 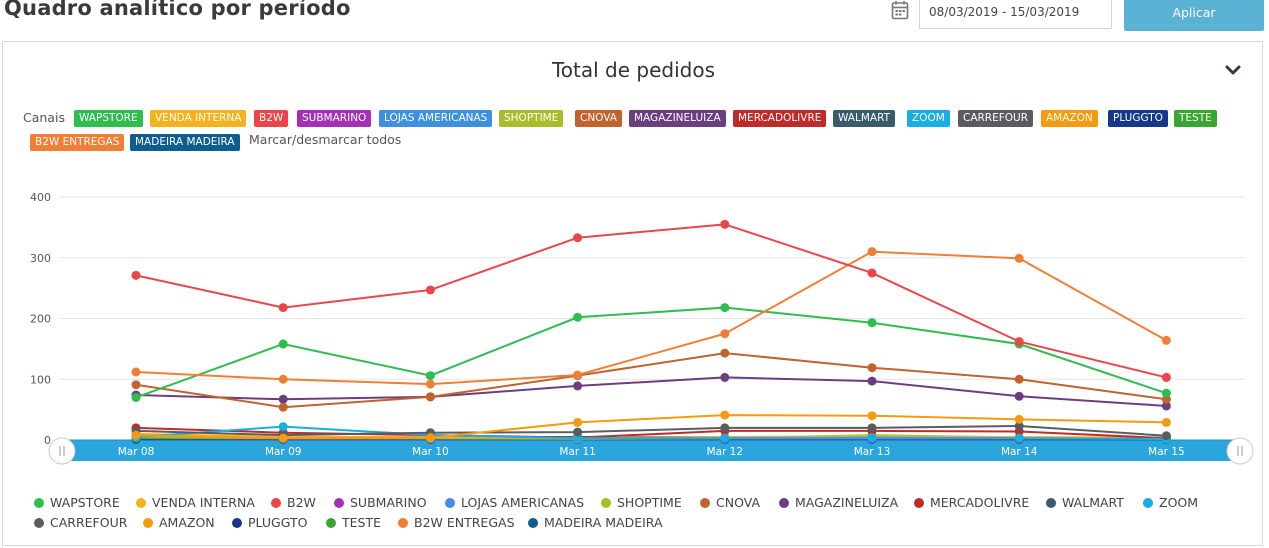 I want to click on legend-item-cnova: CNOVA, so click(x=730, y=502).